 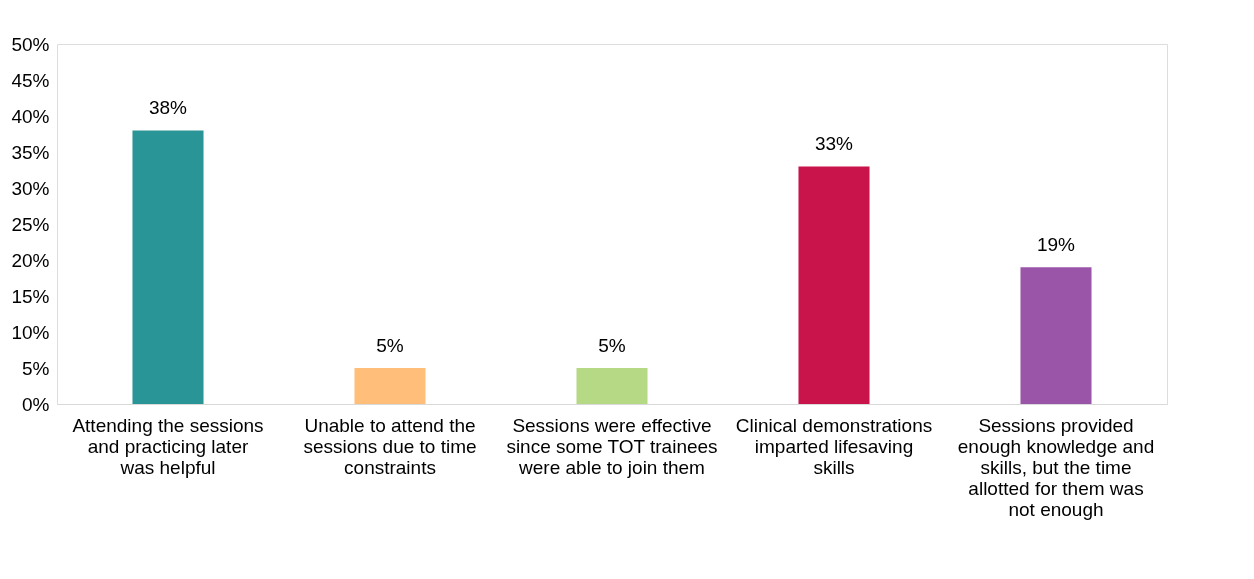 I want to click on y-tick-label: 0%, so click(x=36, y=404).